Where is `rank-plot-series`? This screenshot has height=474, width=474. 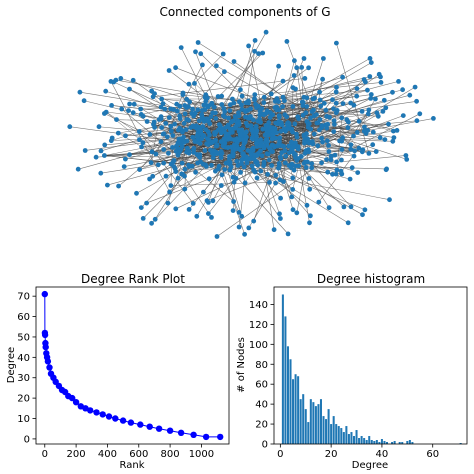 rank-plot-series is located at coordinates (132, 365).